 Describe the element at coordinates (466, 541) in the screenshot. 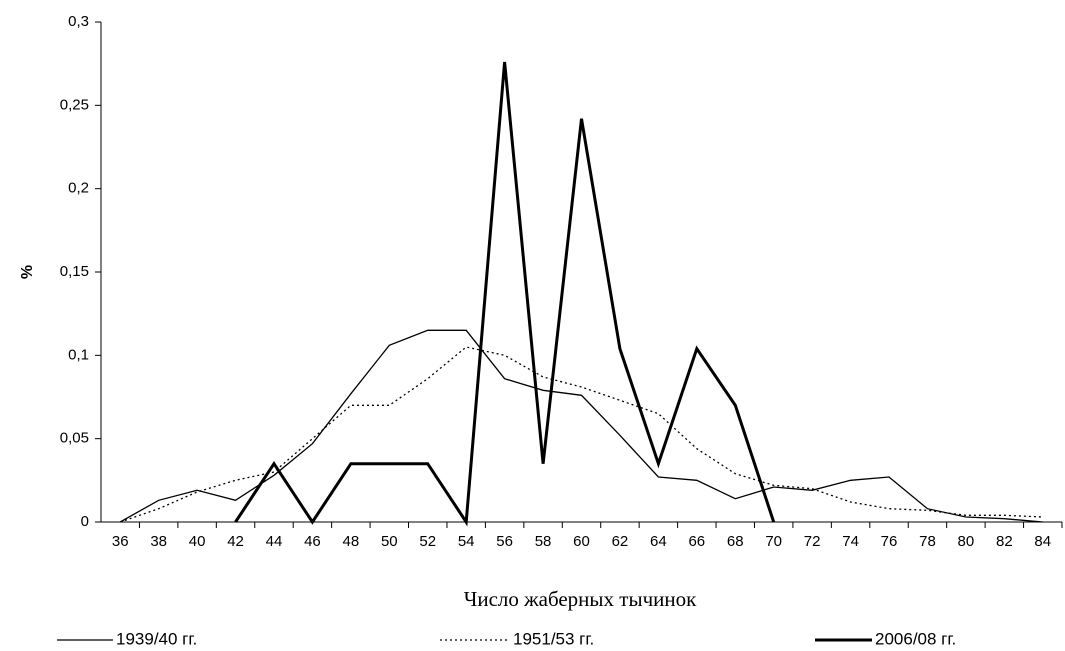

I see `x-tick-label: 54` at that location.